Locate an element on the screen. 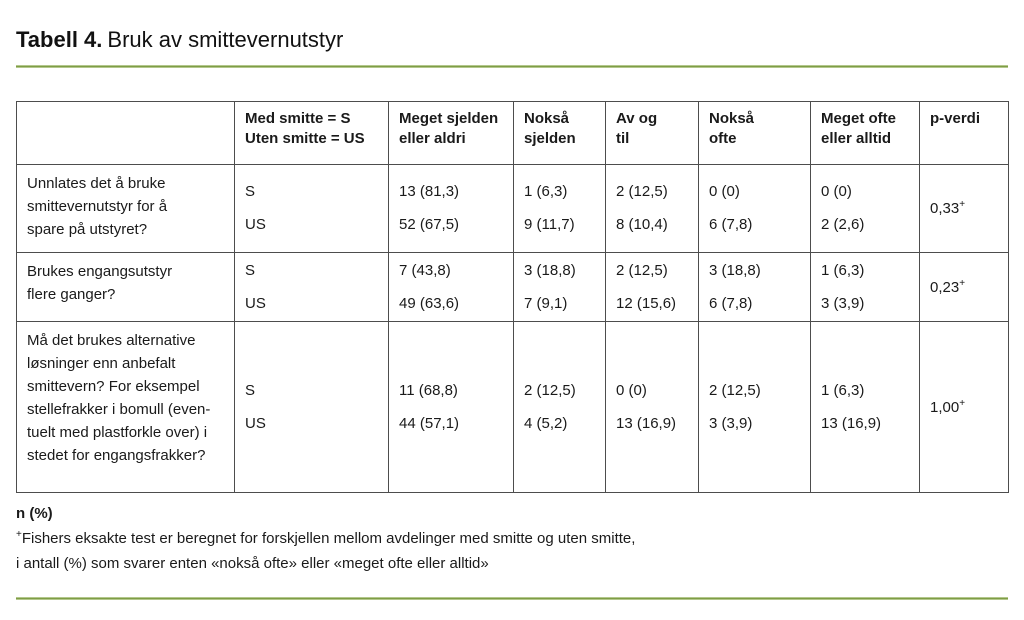 The width and height of the screenshot is (1024, 620). question-cell: Brukes engangsutstyr flere ganger? is located at coordinates (125, 287).